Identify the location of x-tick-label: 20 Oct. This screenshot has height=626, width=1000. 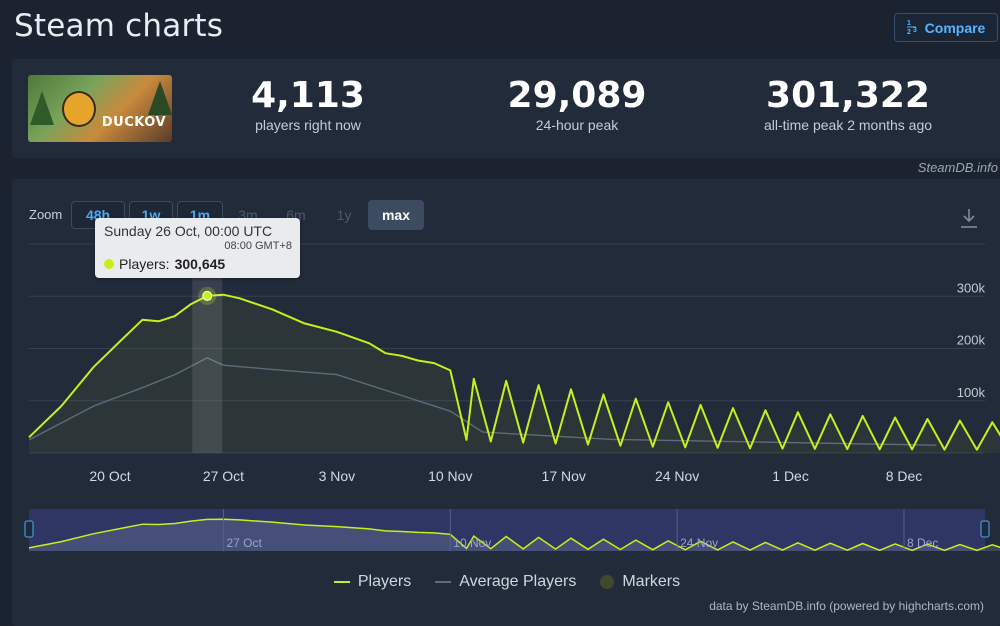
(109, 476).